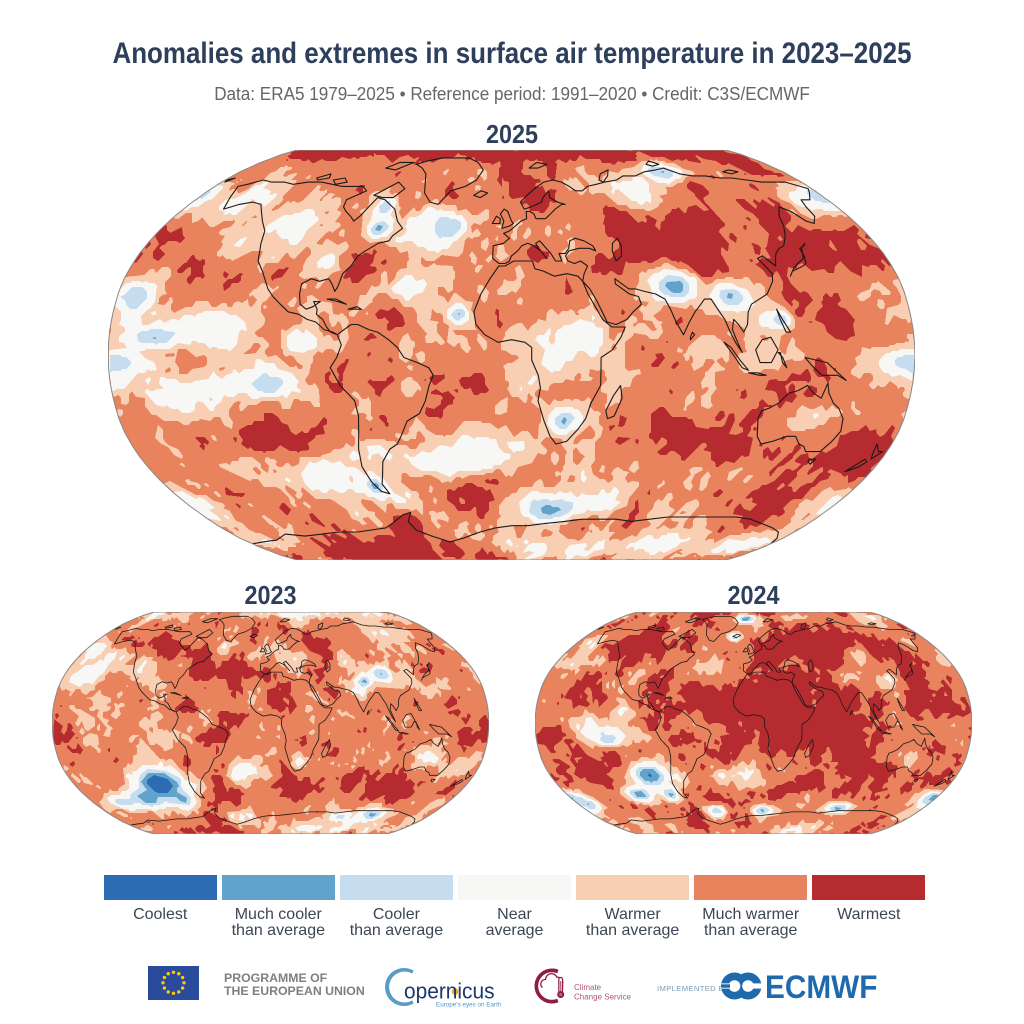  What do you see at coordinates (469, 1005) in the screenshot?
I see `svg-text: Europe’s eyes on Earth` at bounding box center [469, 1005].